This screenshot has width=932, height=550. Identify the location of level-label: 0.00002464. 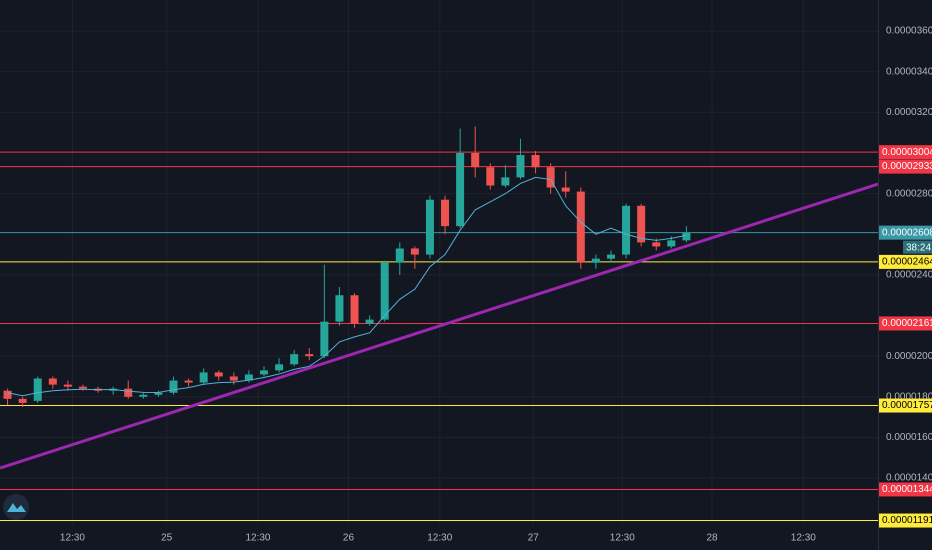
(907, 262).